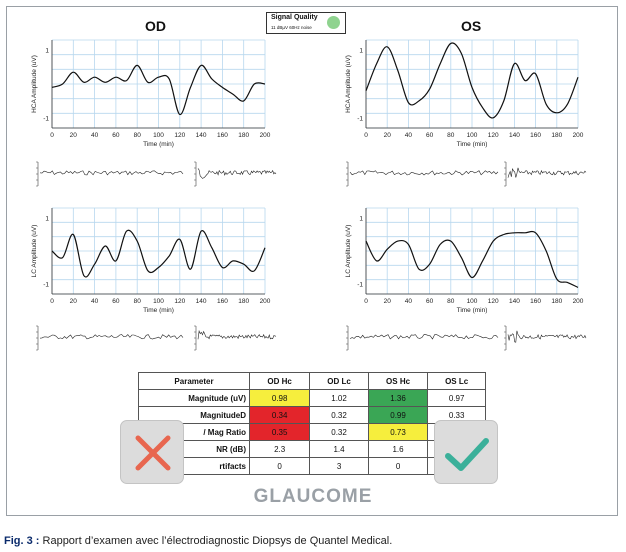 The height and width of the screenshot is (552, 626). Describe the element at coordinates (456, 398) in the screenshot. I see `table-cell: 0.97` at that location.